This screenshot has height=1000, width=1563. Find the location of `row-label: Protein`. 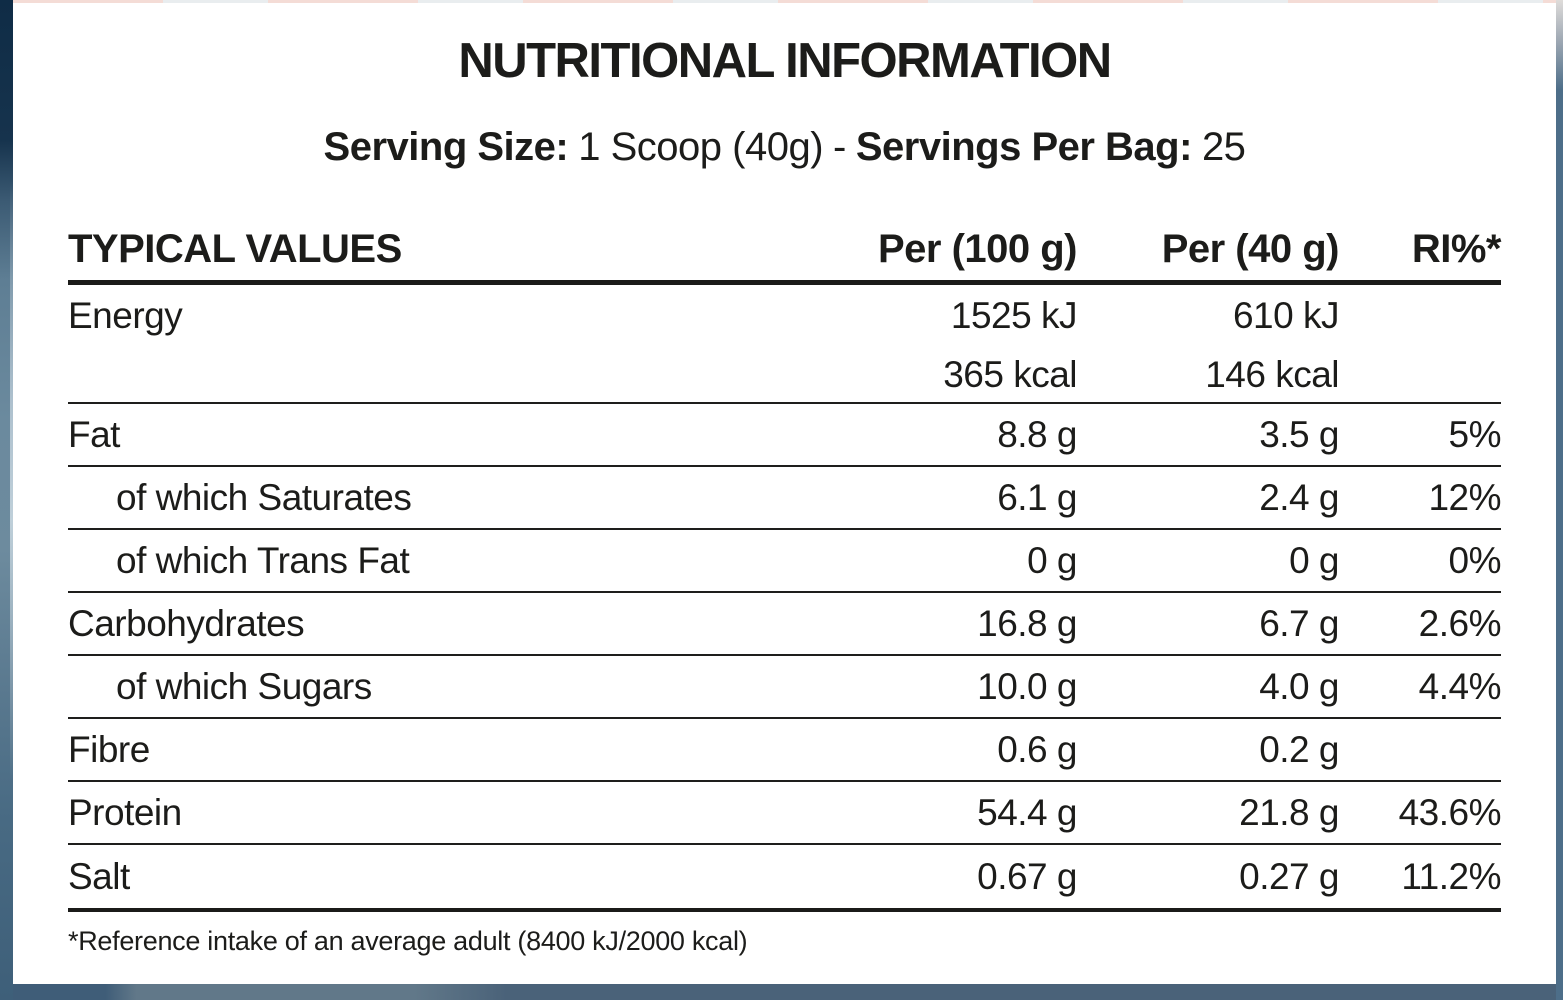

row-label: Protein is located at coordinates (125, 812).